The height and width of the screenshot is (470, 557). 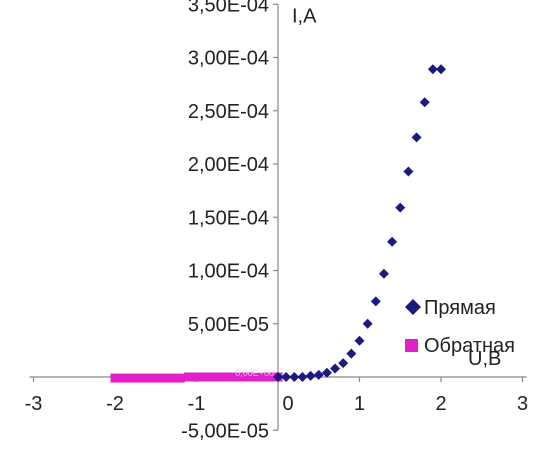 What do you see at coordinates (228, 112) in the screenshot?
I see `y-tick-label: 2,50E-04` at bounding box center [228, 112].